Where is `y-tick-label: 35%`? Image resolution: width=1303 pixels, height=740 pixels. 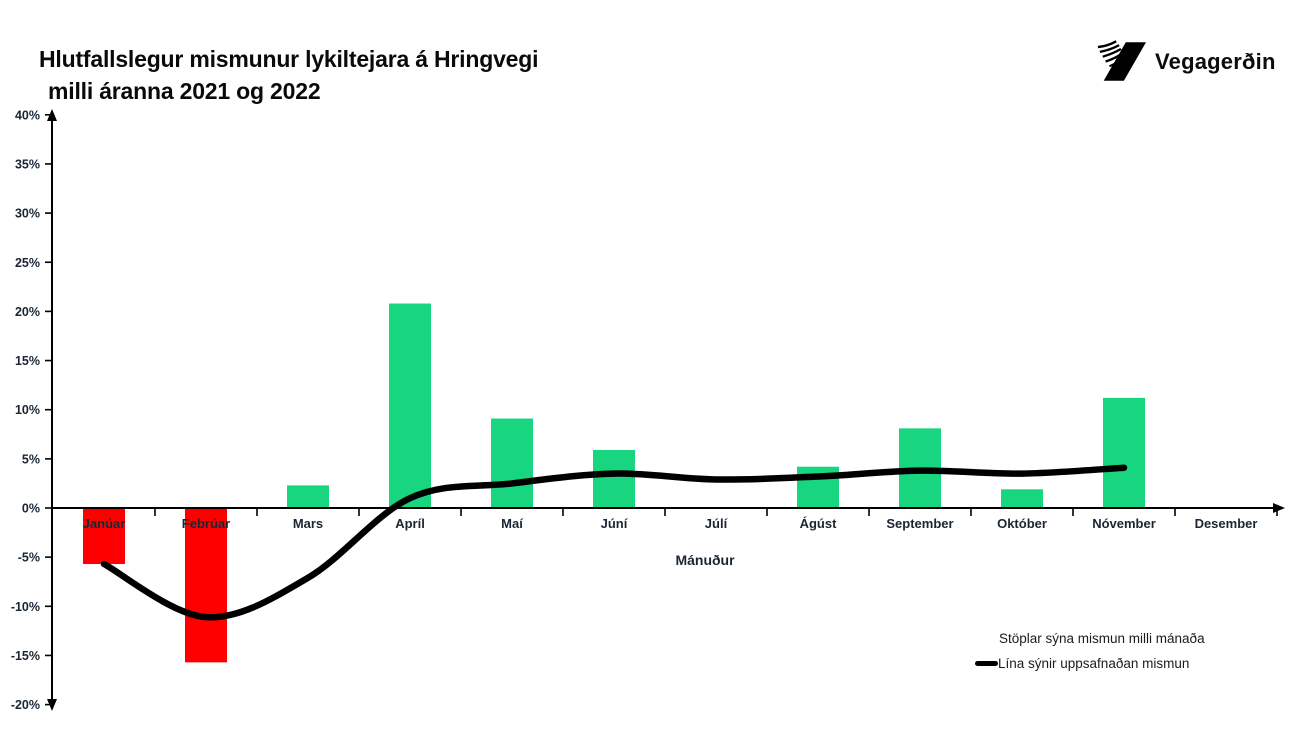
y-tick-label: 35% is located at coordinates (27, 164).